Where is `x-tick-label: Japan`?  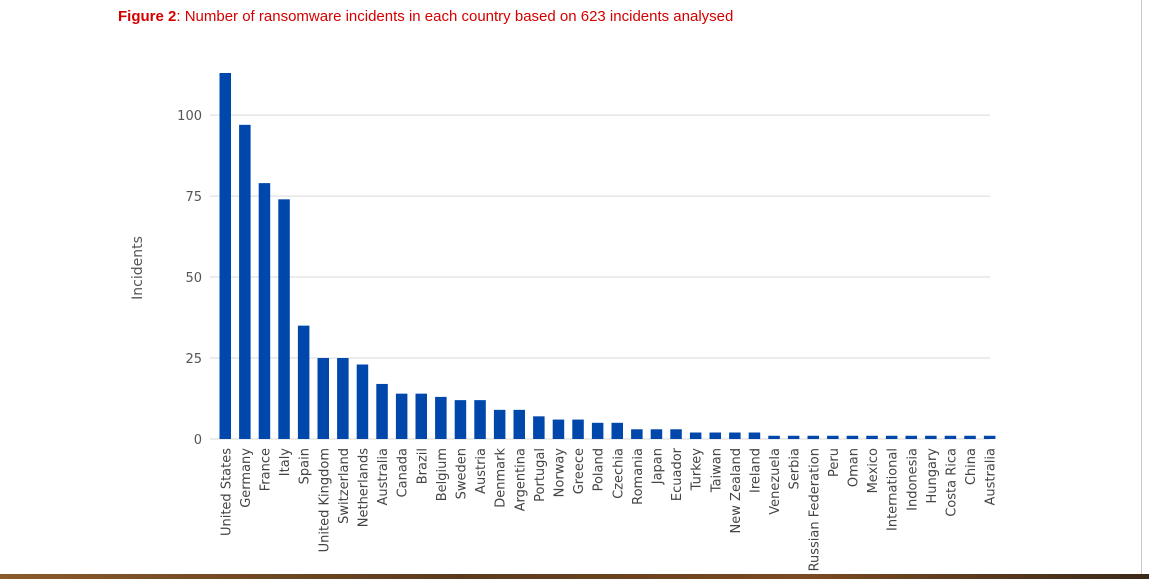
x-tick-label: Japan is located at coordinates (657, 466).